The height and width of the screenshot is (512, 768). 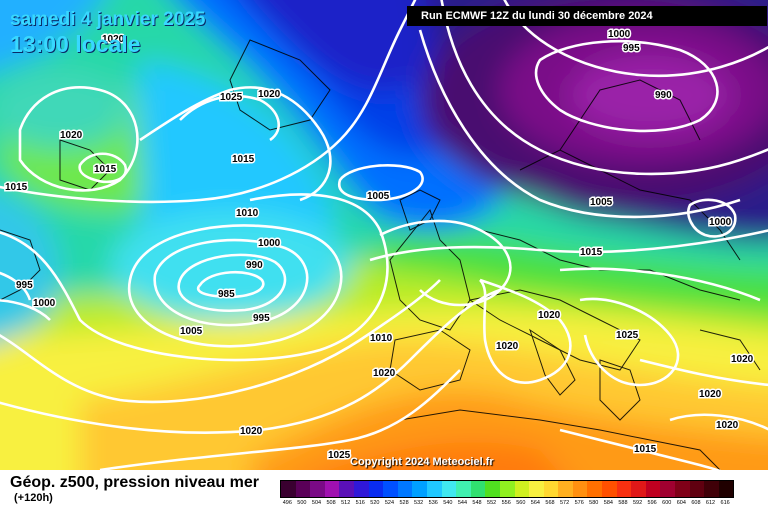 What do you see at coordinates (564, 503) in the screenshot?
I see `color-scale-tick-label: 572` at bounding box center [564, 503].